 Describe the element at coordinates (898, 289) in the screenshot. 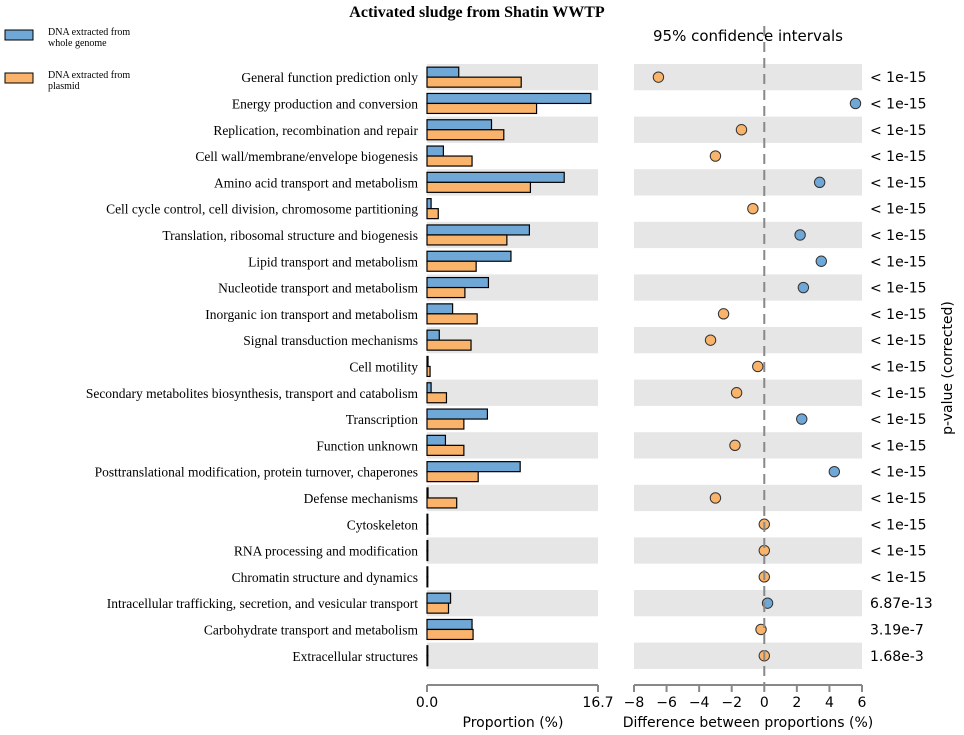

I see `p-value-nucleotide-transport-and-metabolism: < 1e-15` at that location.